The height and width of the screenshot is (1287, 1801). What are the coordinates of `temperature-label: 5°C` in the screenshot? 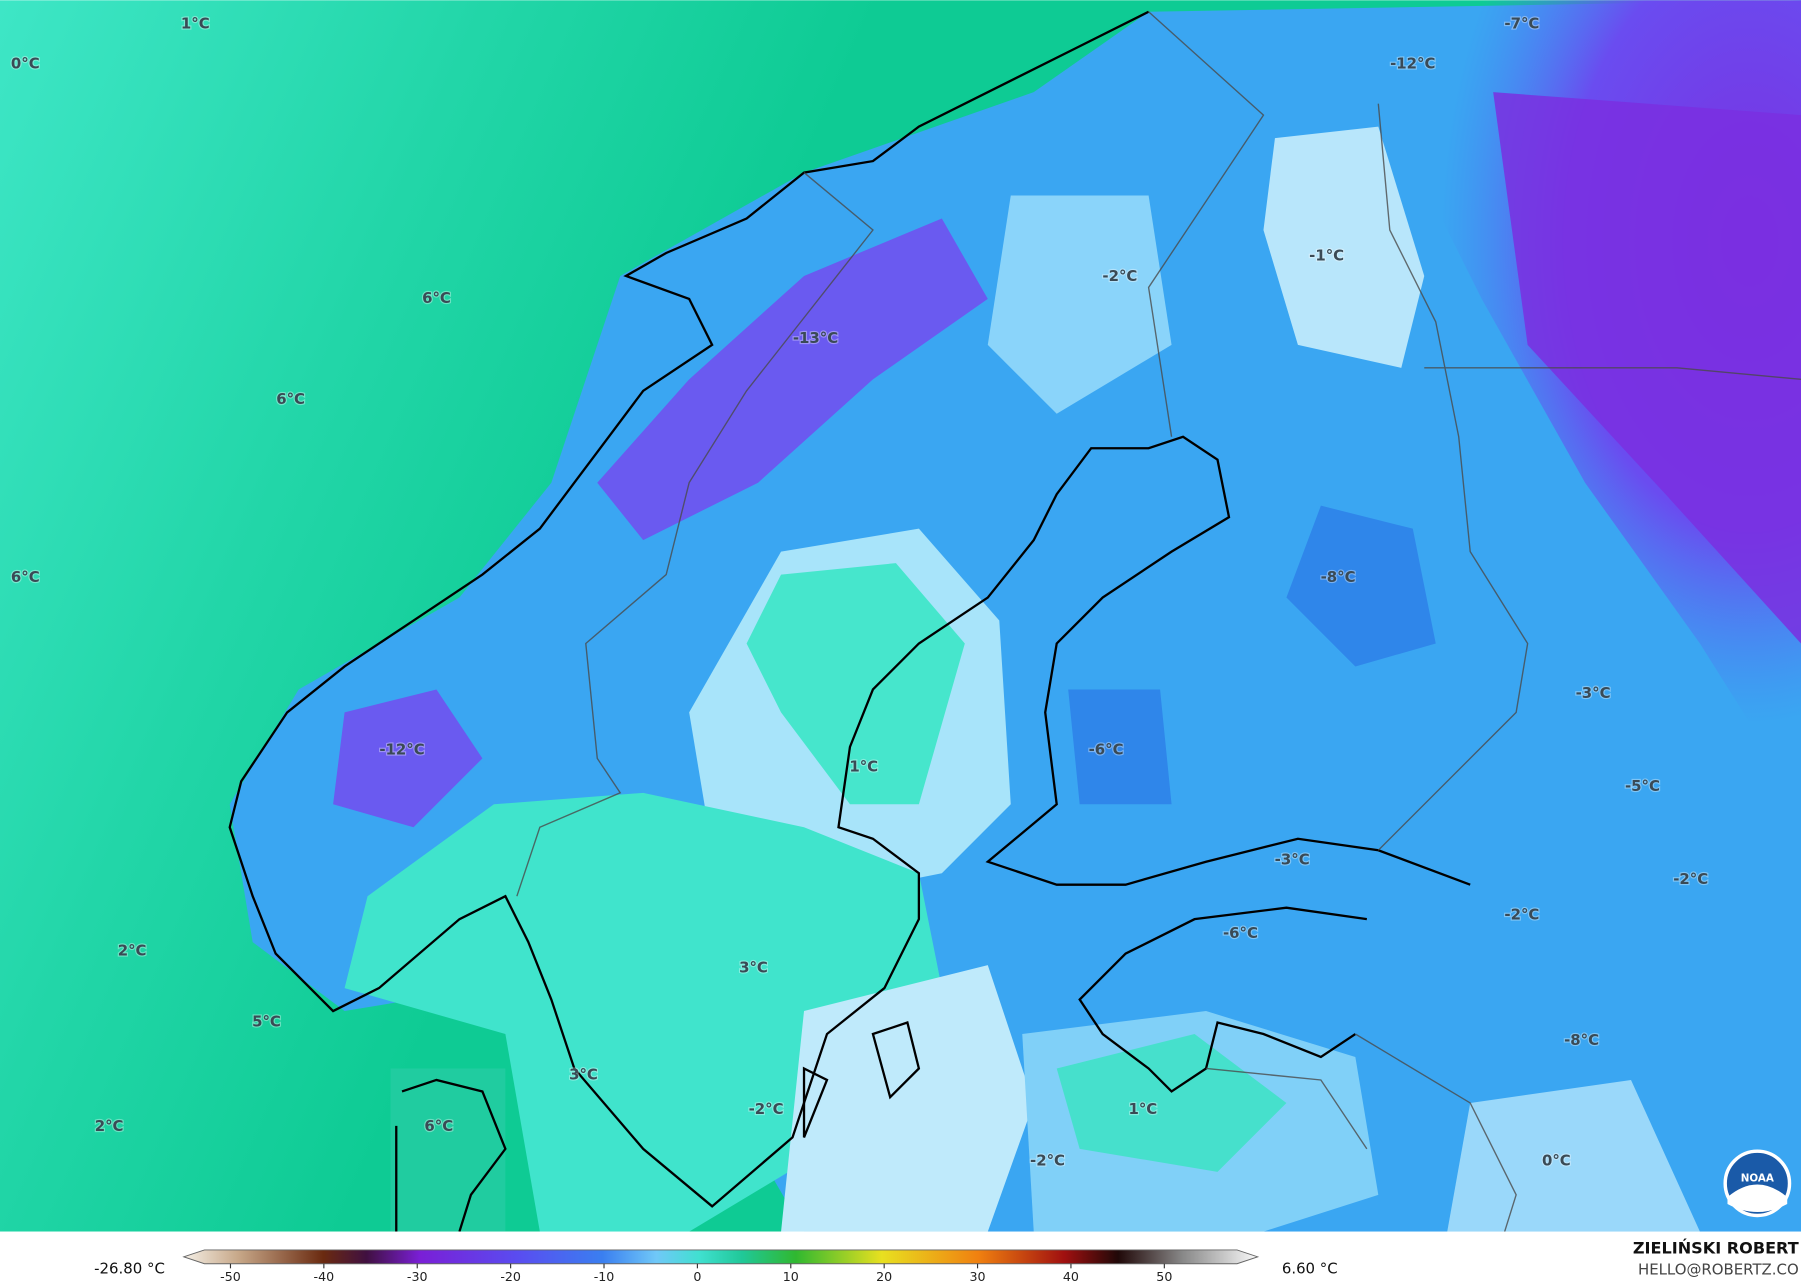 It's located at (266, 1022).